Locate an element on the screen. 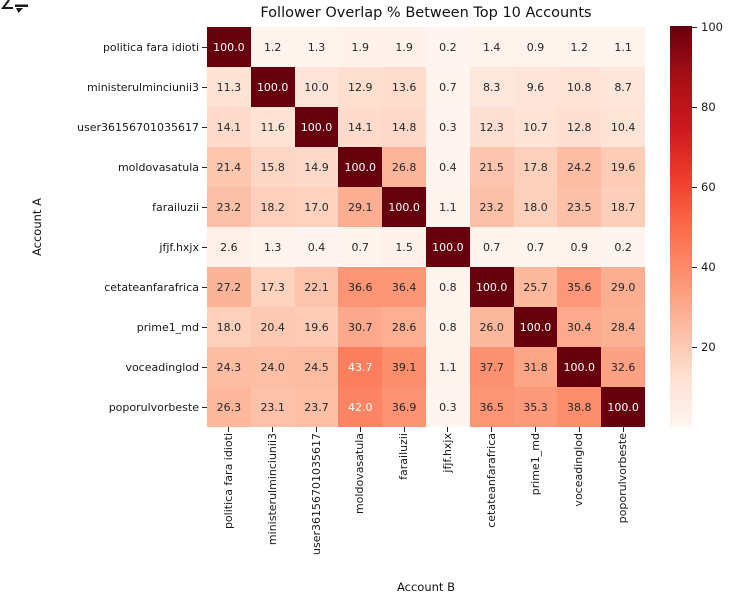 Image resolution: width=740 pixels, height=599 pixels. heatmap-cell: 25.7 is located at coordinates (535, 287).